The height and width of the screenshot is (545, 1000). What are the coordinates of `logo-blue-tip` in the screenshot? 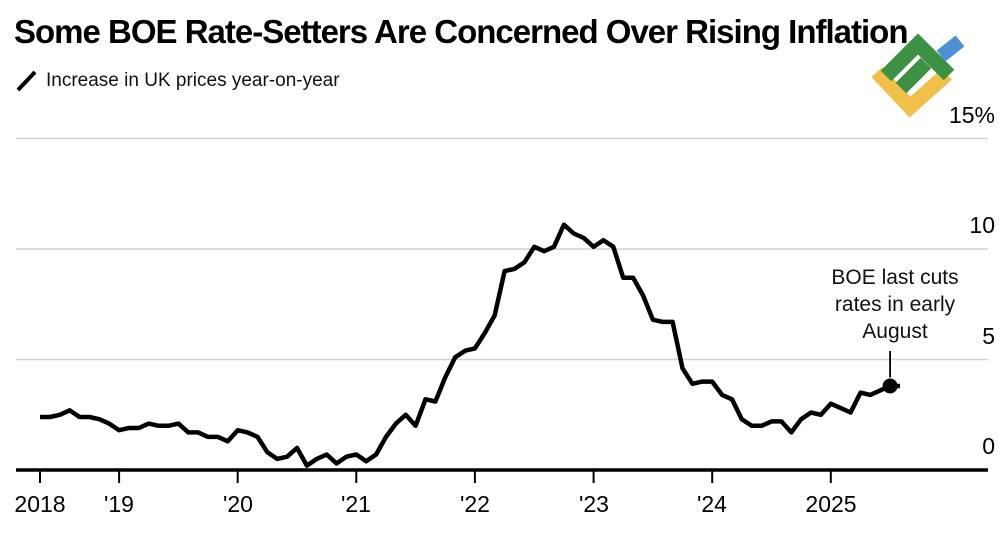 It's located at (950, 48).